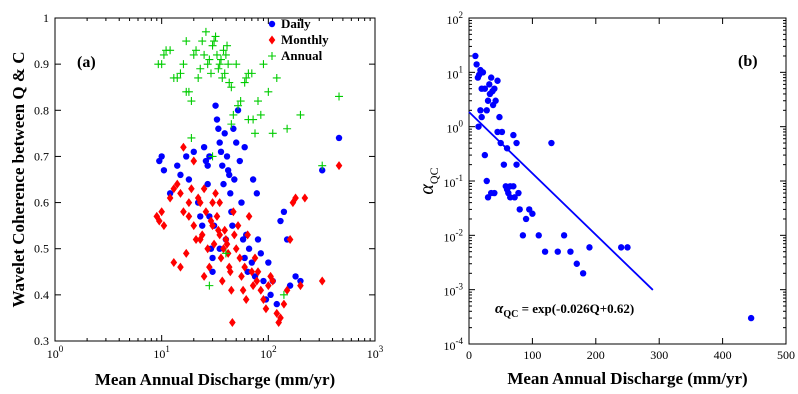 This screenshot has height=394, width=798. I want to click on y-tick-label-b-exp: -2, so click(460, 232).